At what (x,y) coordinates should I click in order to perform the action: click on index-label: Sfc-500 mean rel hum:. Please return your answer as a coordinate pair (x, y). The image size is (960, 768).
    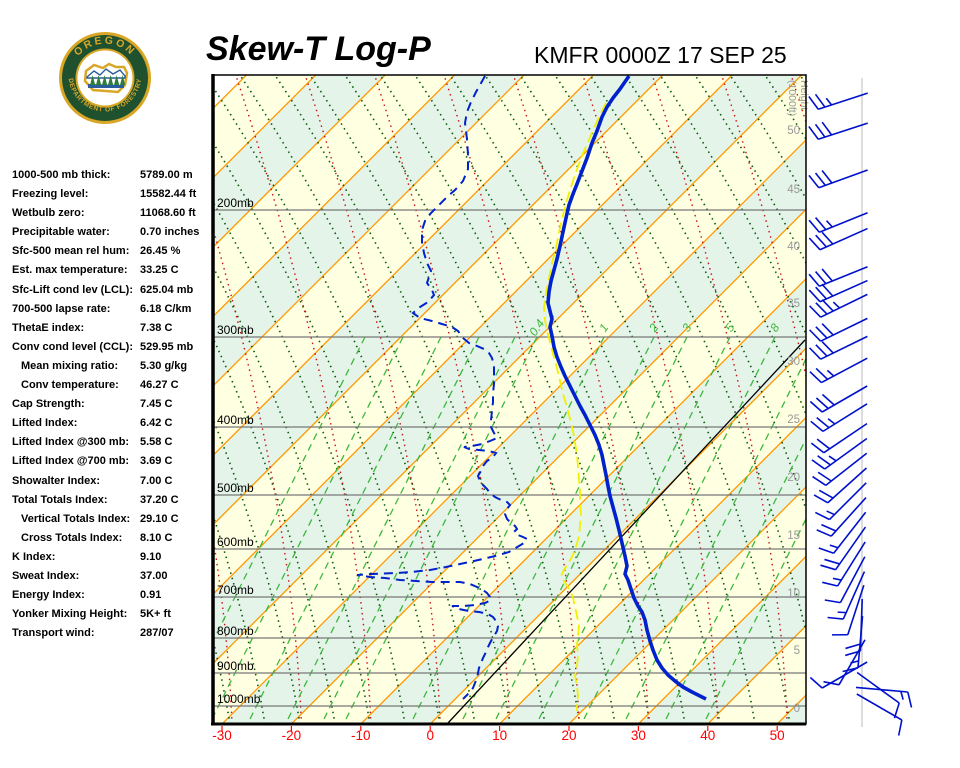
    Looking at the image, I should click on (71, 251).